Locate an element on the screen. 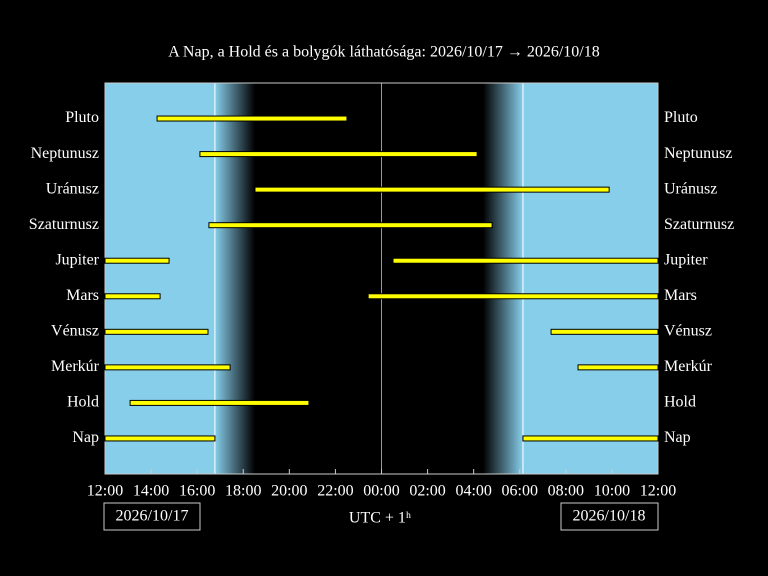  start-date: 2026/10/17 is located at coordinates (152, 516).